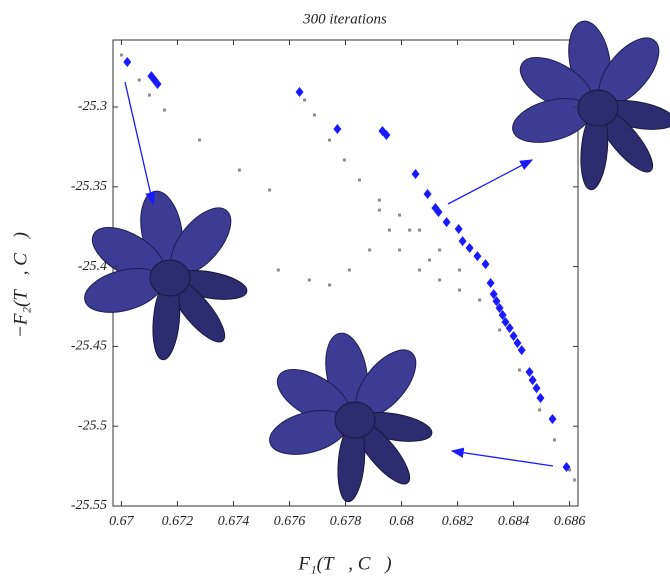 The height and width of the screenshot is (581, 670). Describe the element at coordinates (344, 19) in the screenshot. I see `chart-title: 300 iterations` at that location.